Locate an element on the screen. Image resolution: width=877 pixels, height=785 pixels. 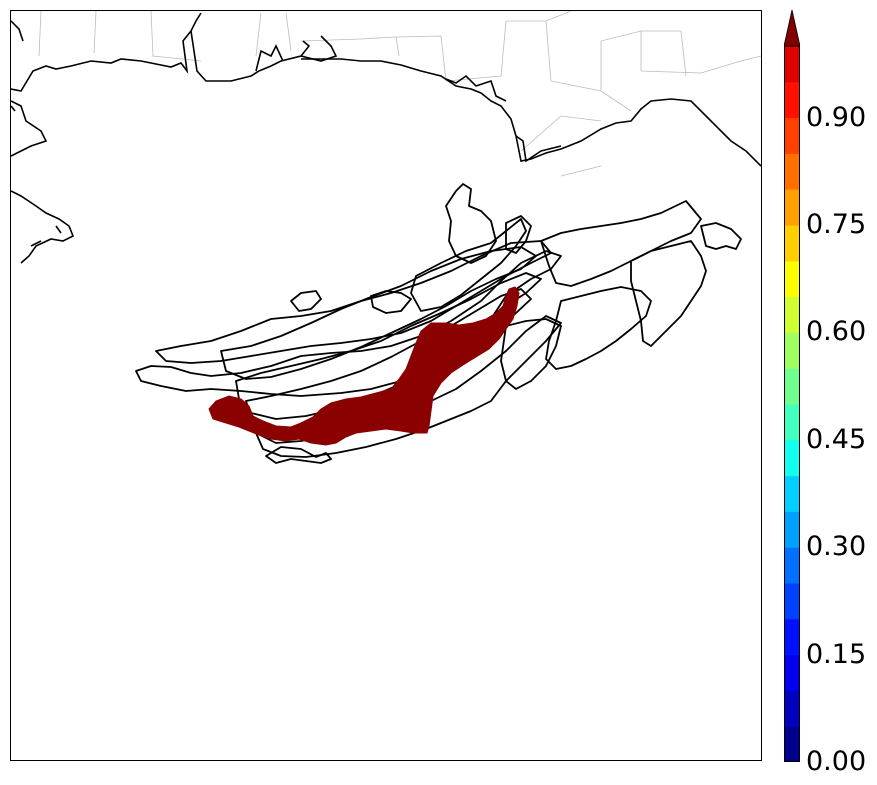
colorbar-tick-label: 0.75 is located at coordinates (836, 224).